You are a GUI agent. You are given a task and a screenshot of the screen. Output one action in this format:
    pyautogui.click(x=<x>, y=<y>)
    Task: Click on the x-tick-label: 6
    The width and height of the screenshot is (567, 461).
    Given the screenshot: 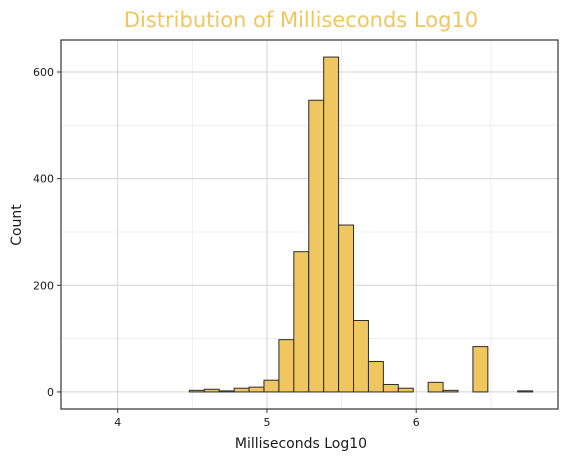 What is the action you would take?
    pyautogui.click(x=416, y=422)
    